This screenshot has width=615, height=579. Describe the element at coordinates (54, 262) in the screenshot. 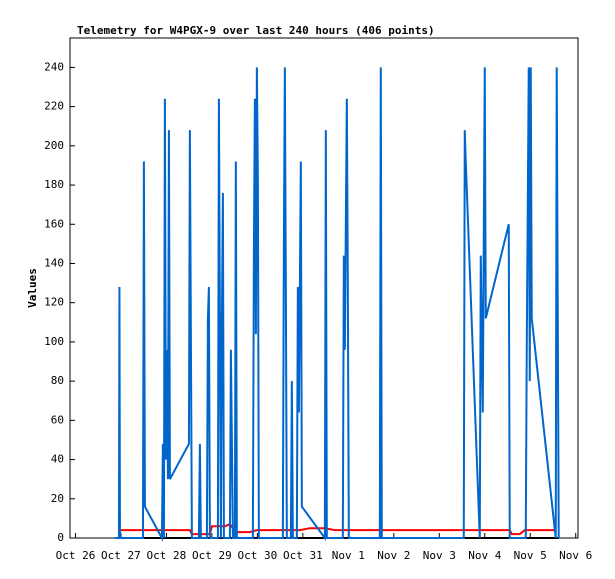

I see `y-tick-label: 140` at that location.